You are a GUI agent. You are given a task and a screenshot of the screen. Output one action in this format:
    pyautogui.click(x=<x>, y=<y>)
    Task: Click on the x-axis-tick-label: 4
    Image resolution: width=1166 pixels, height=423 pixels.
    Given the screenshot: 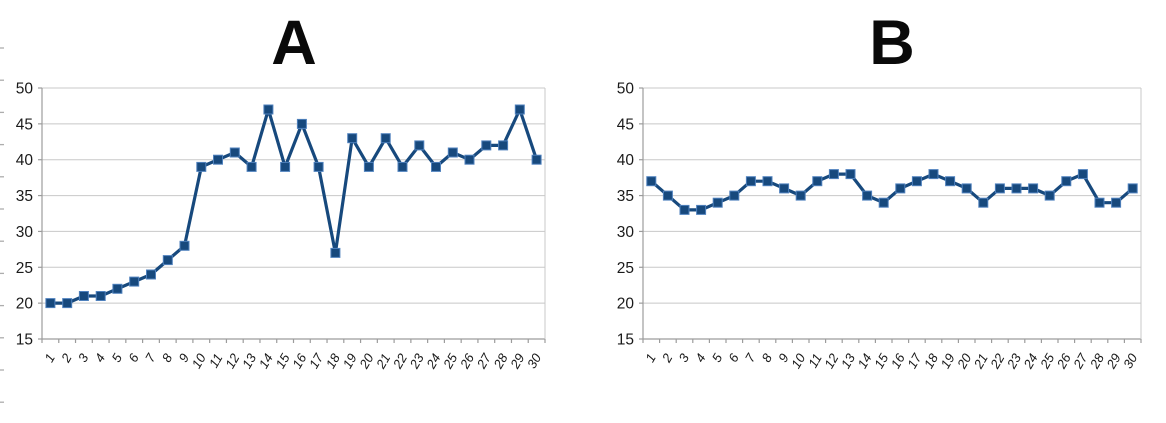 What is the action you would take?
    pyautogui.click(x=100, y=358)
    